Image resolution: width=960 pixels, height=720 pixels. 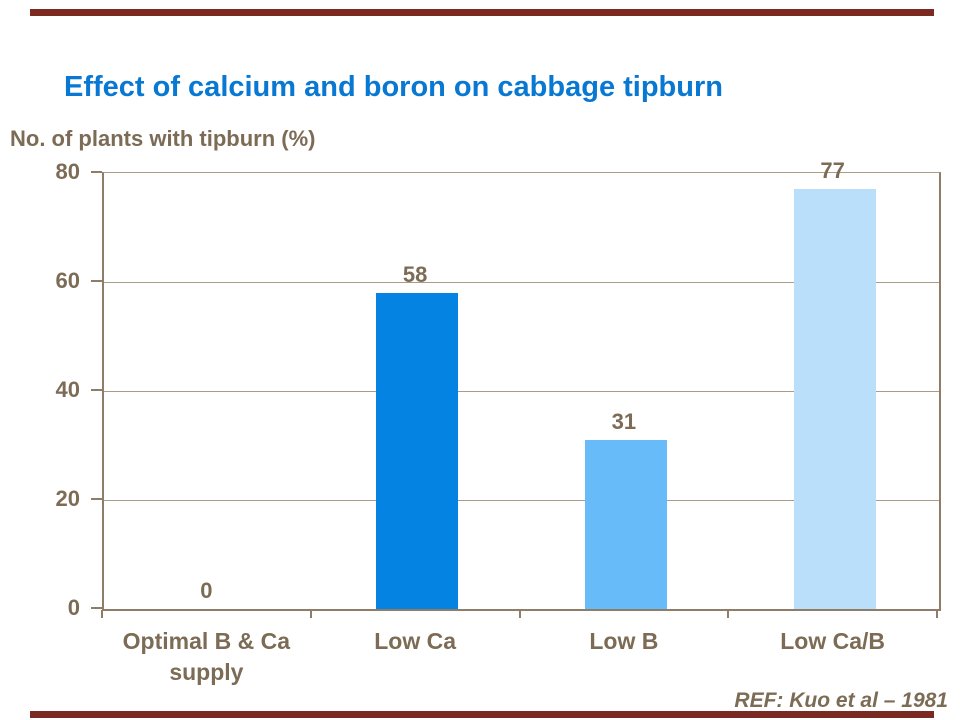 What do you see at coordinates (206, 656) in the screenshot?
I see `category-label: Optimal B & Ca supply` at bounding box center [206, 656].